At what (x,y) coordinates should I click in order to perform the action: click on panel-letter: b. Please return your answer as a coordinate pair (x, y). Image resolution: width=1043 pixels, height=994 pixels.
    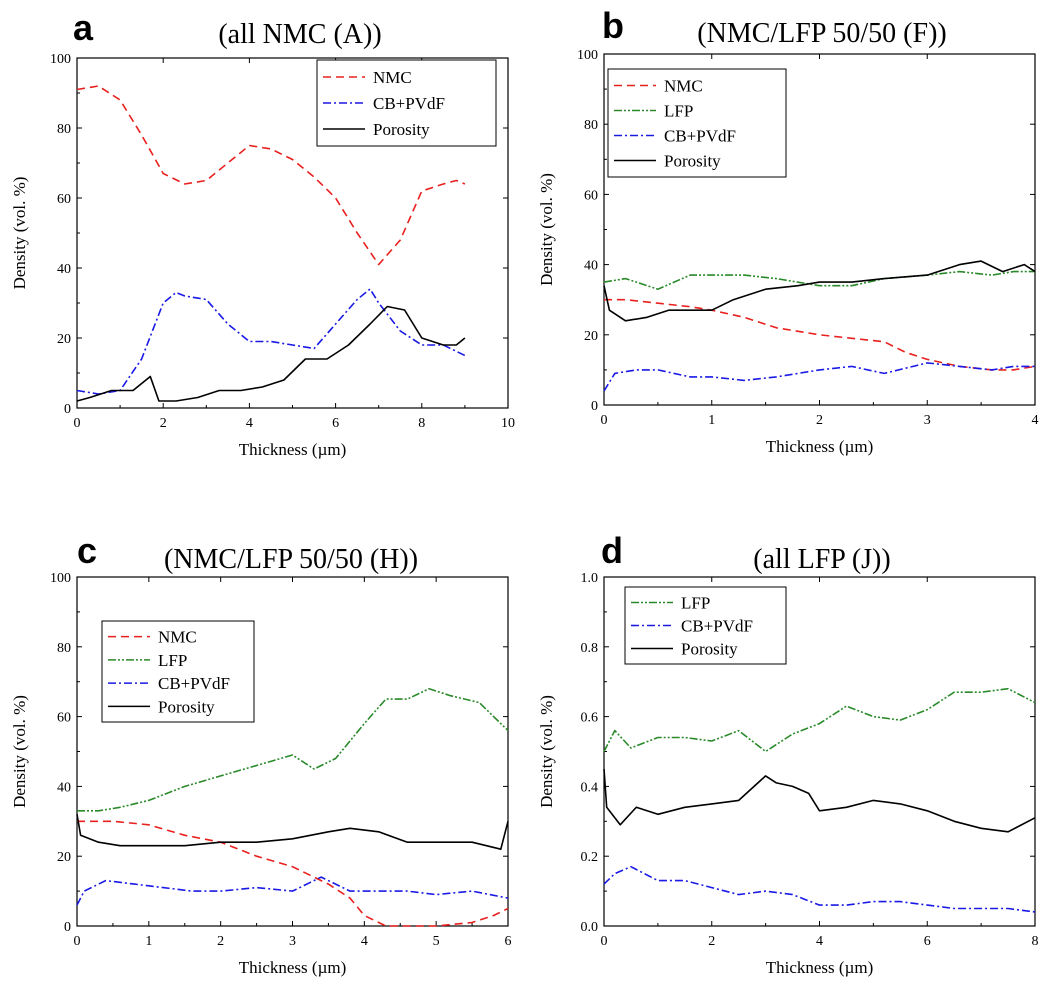
    Looking at the image, I should click on (613, 25).